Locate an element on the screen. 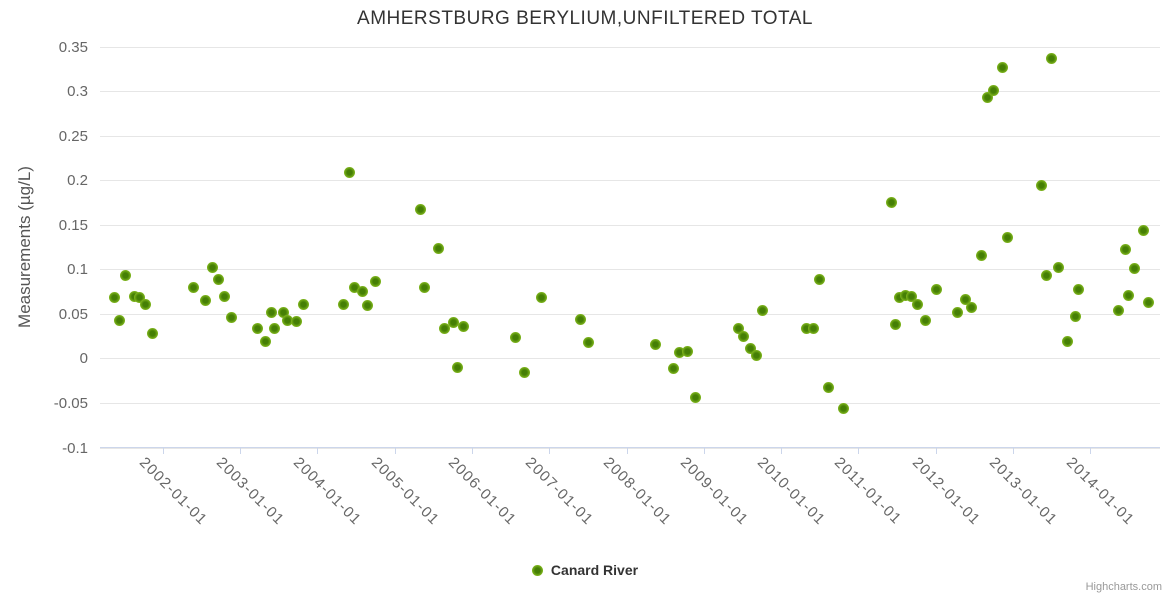  series-marker-icon is located at coordinates (537, 570).